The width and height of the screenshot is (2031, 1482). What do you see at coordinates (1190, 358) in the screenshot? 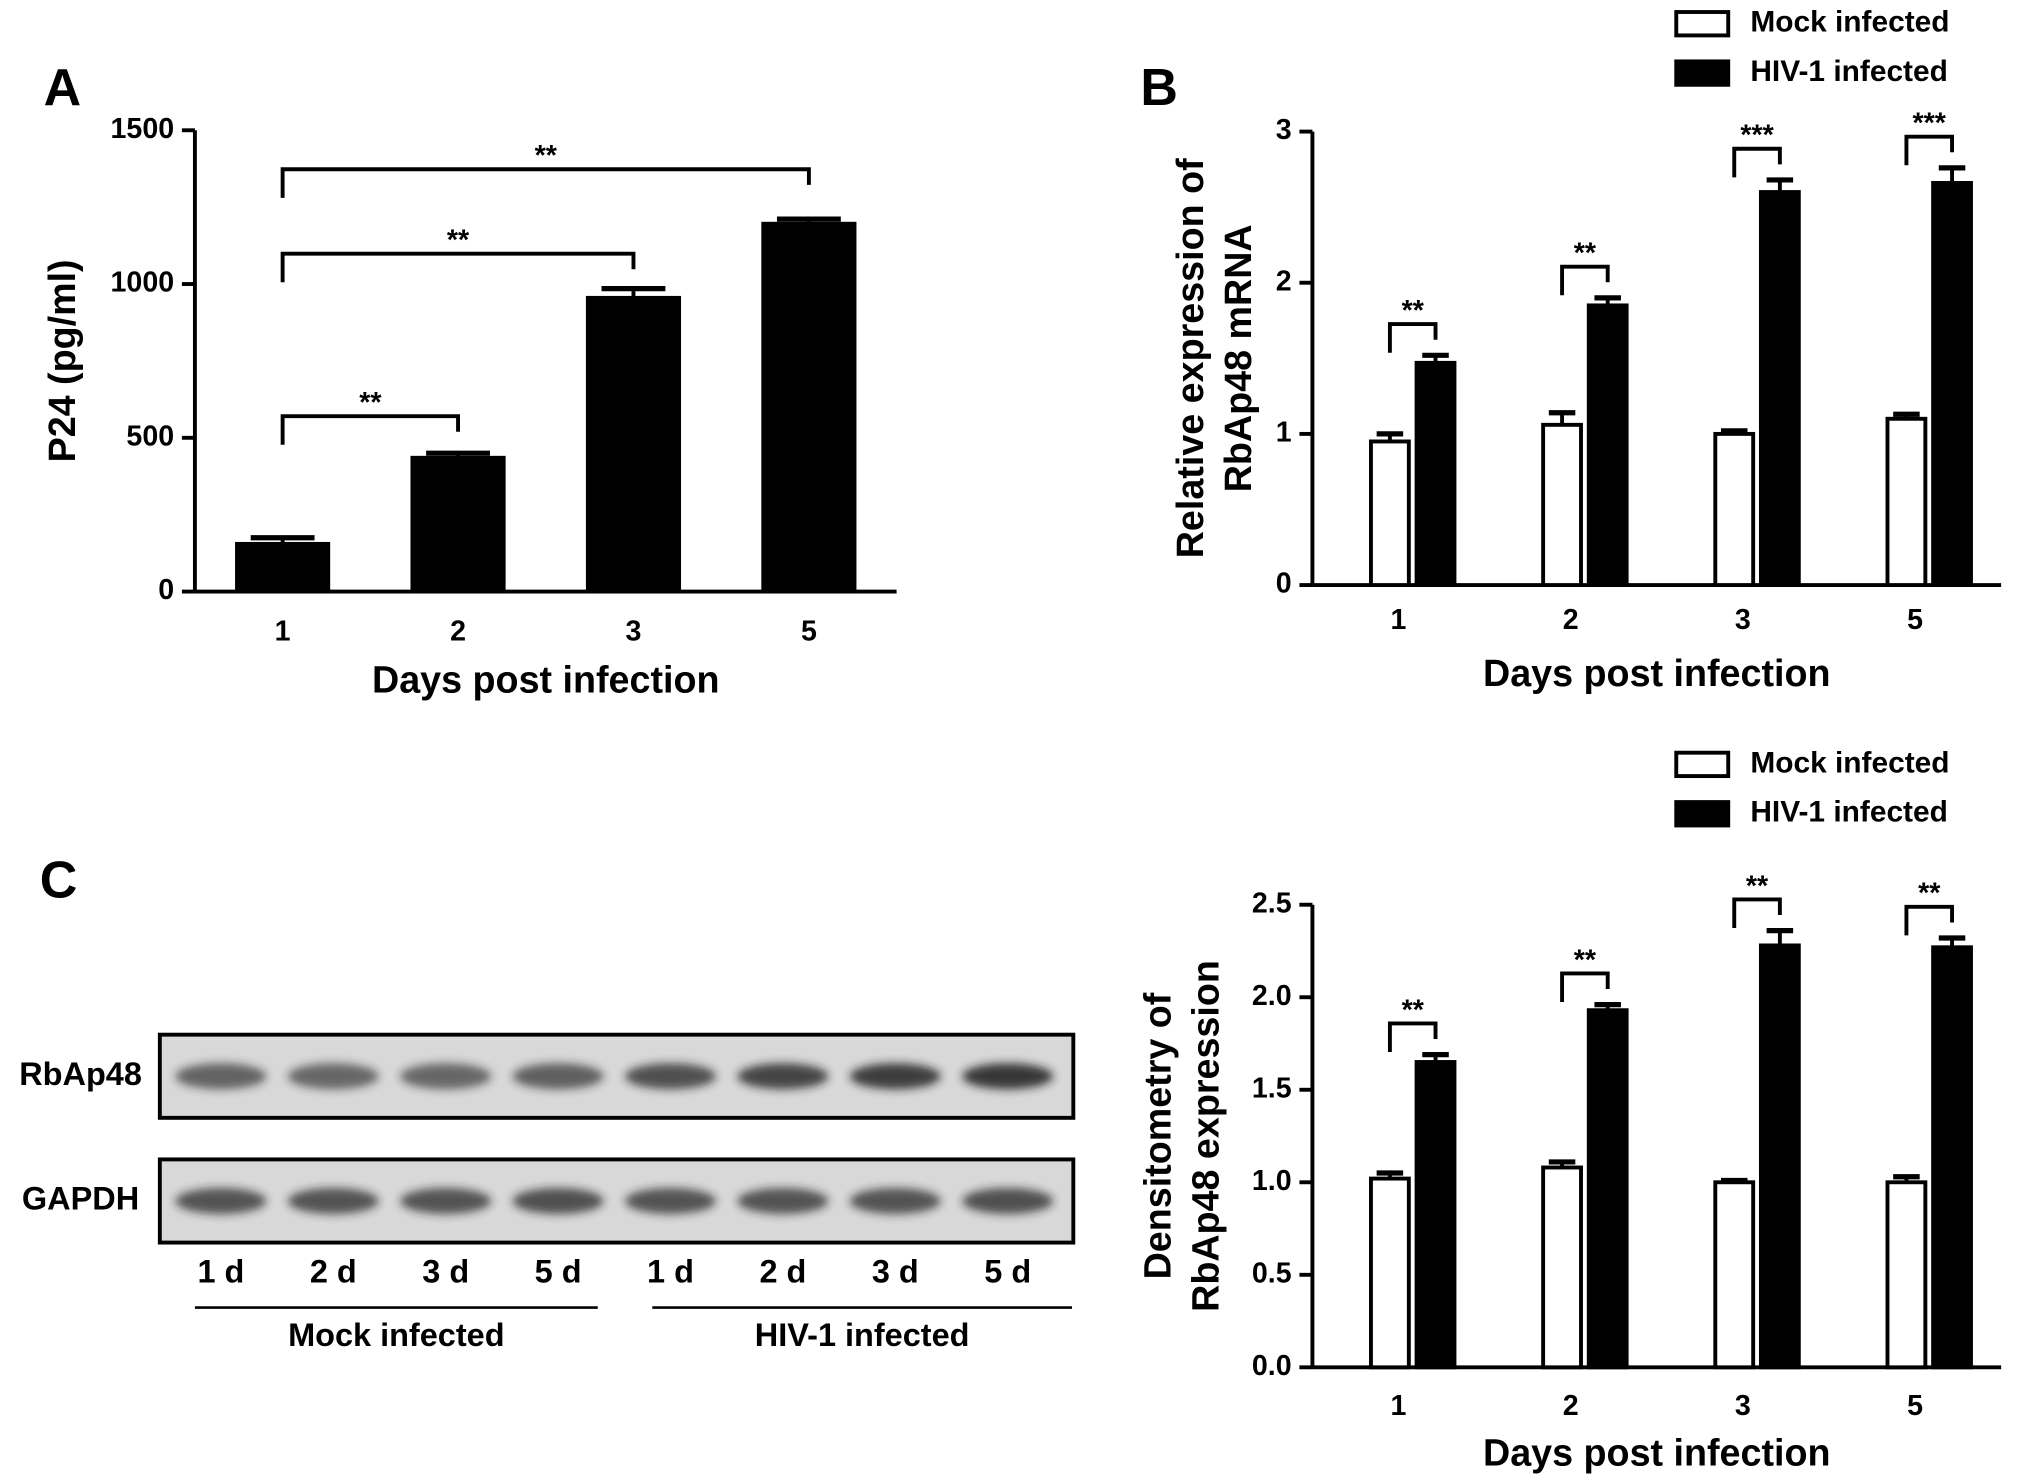
I see `y-axis-label: Relative expression of` at bounding box center [1190, 358].